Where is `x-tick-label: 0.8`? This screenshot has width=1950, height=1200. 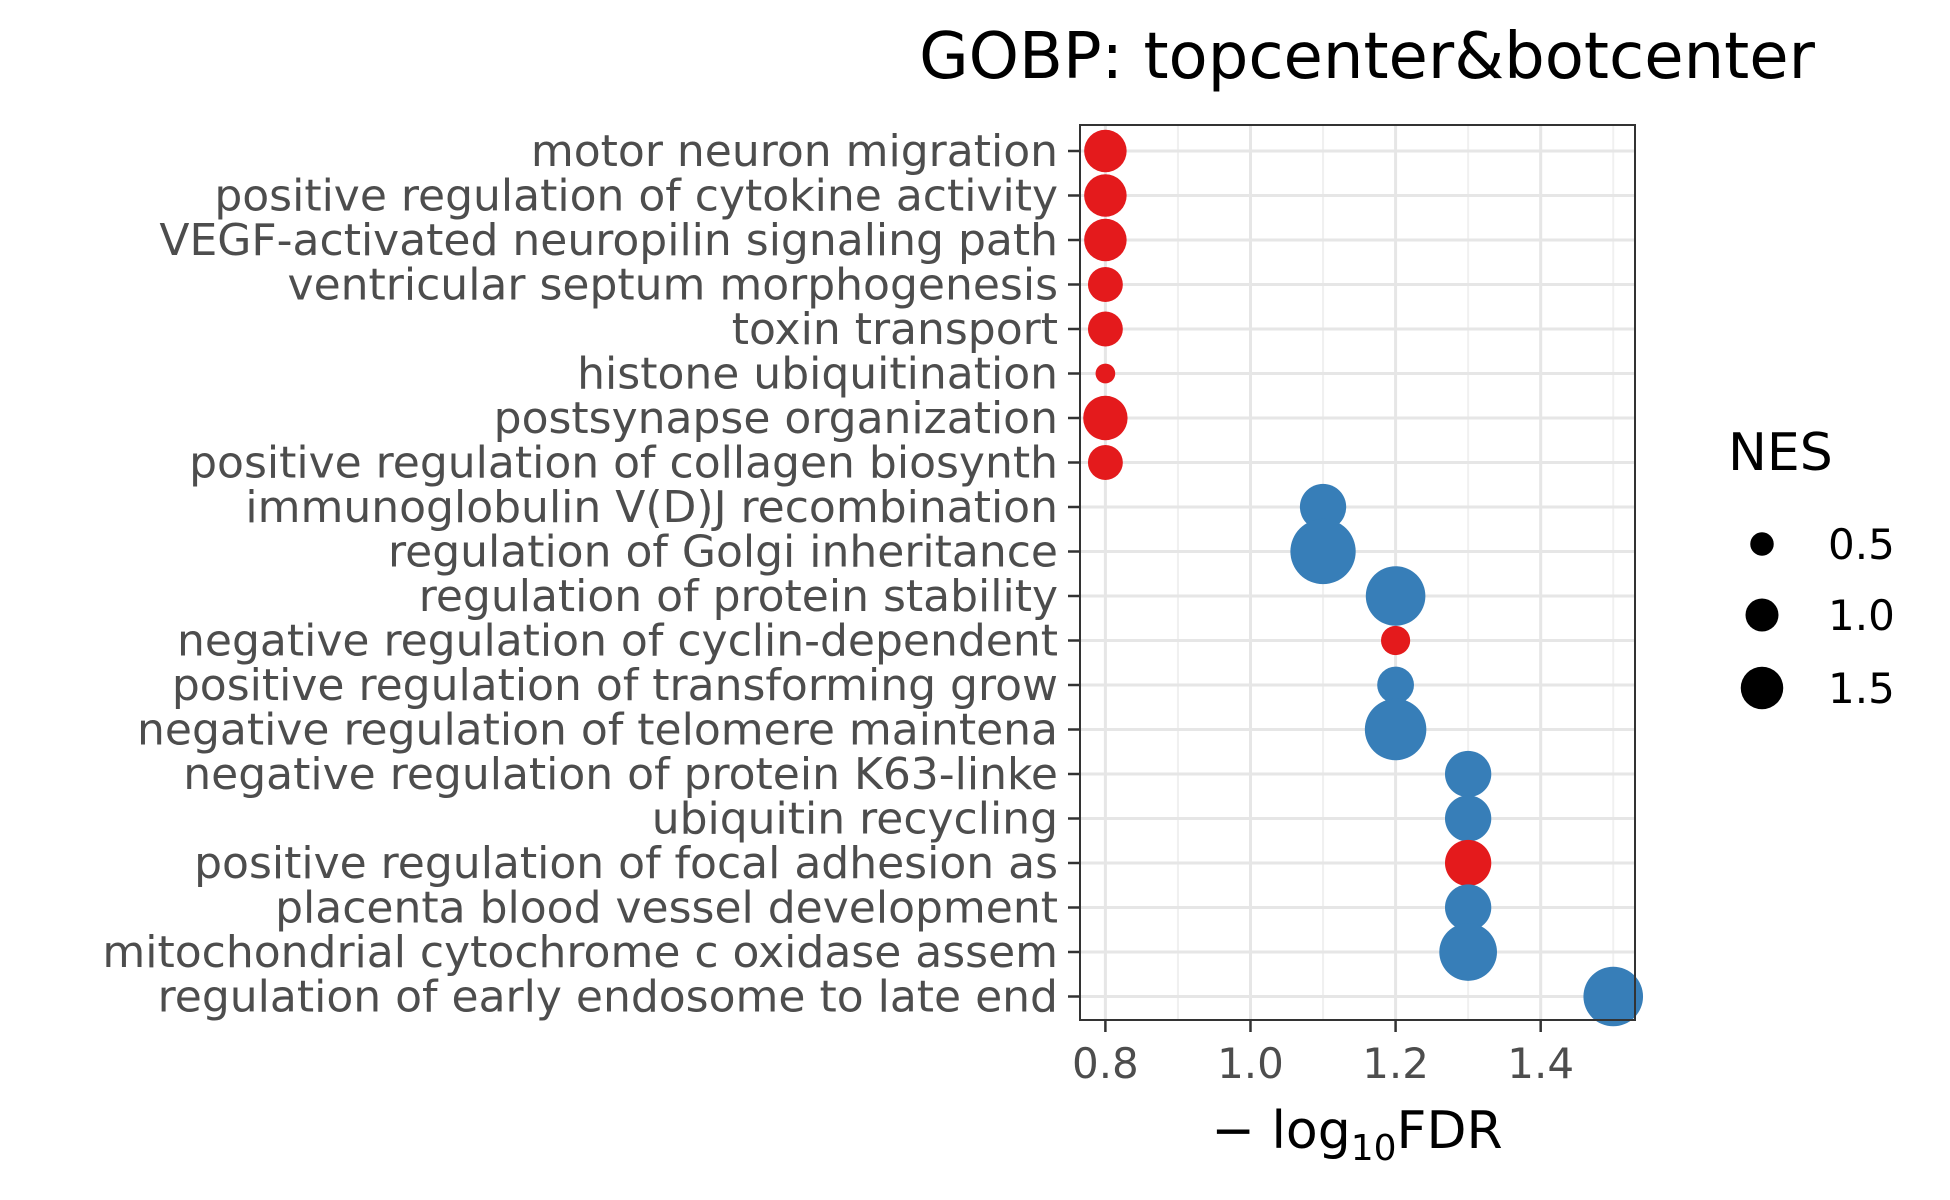 x-tick-label: 0.8 is located at coordinates (1105, 1063).